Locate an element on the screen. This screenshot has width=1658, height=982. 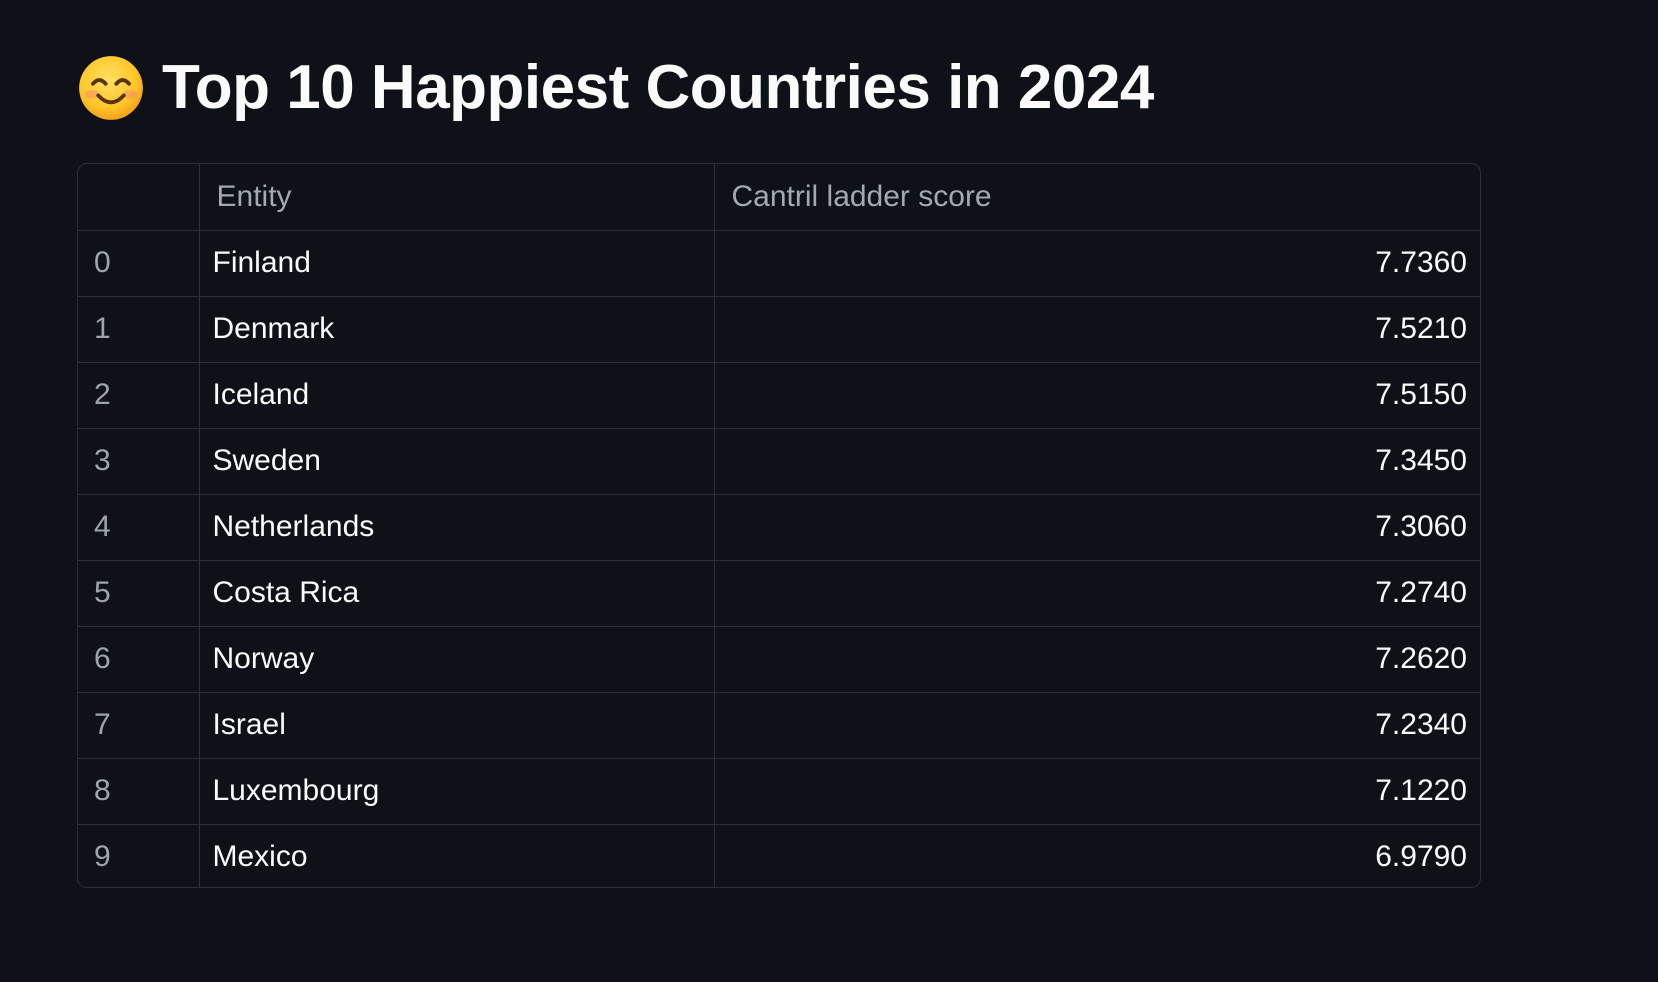
score-cell: 7.2340 is located at coordinates (1097, 725).